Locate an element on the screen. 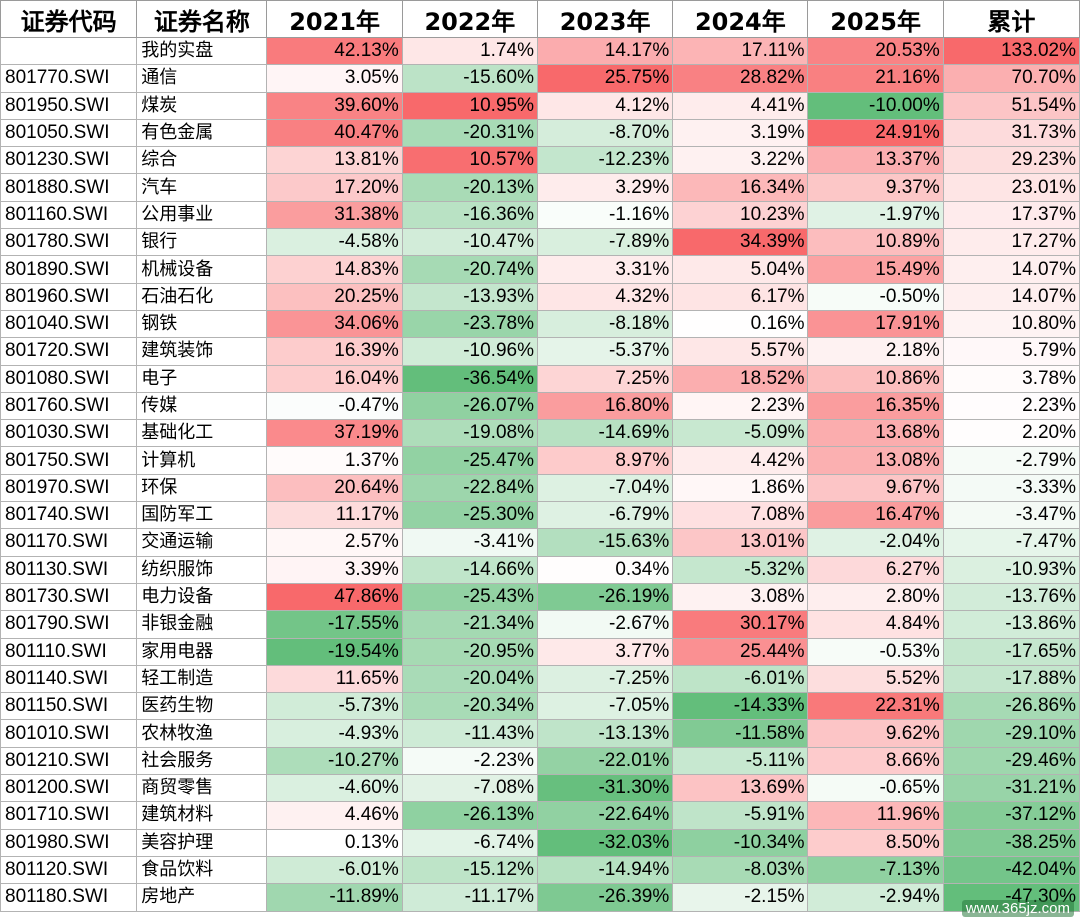 The width and height of the screenshot is (1080, 919). header-code: 证券代码 is located at coordinates (69, 19).